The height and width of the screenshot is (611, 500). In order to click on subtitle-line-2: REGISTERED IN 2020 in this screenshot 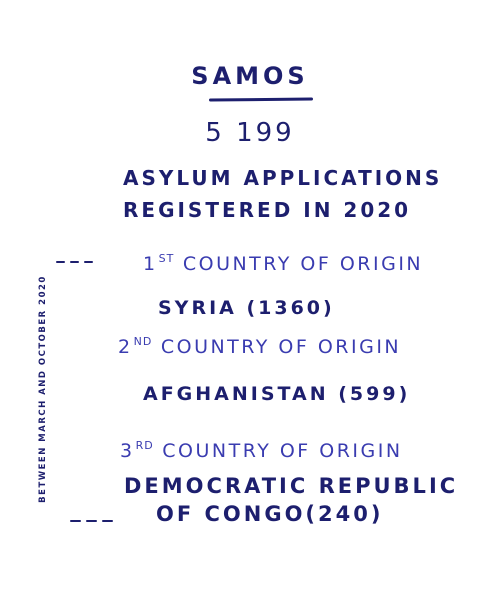, I will do `click(267, 210)`.